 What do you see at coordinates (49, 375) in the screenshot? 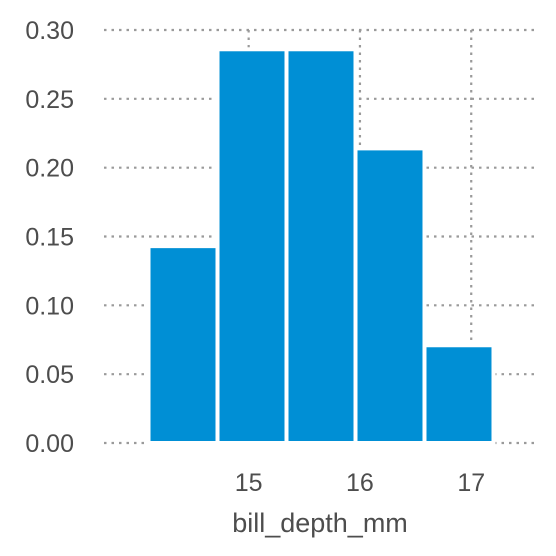
I see `y-tick-label: 0.05` at bounding box center [49, 375].